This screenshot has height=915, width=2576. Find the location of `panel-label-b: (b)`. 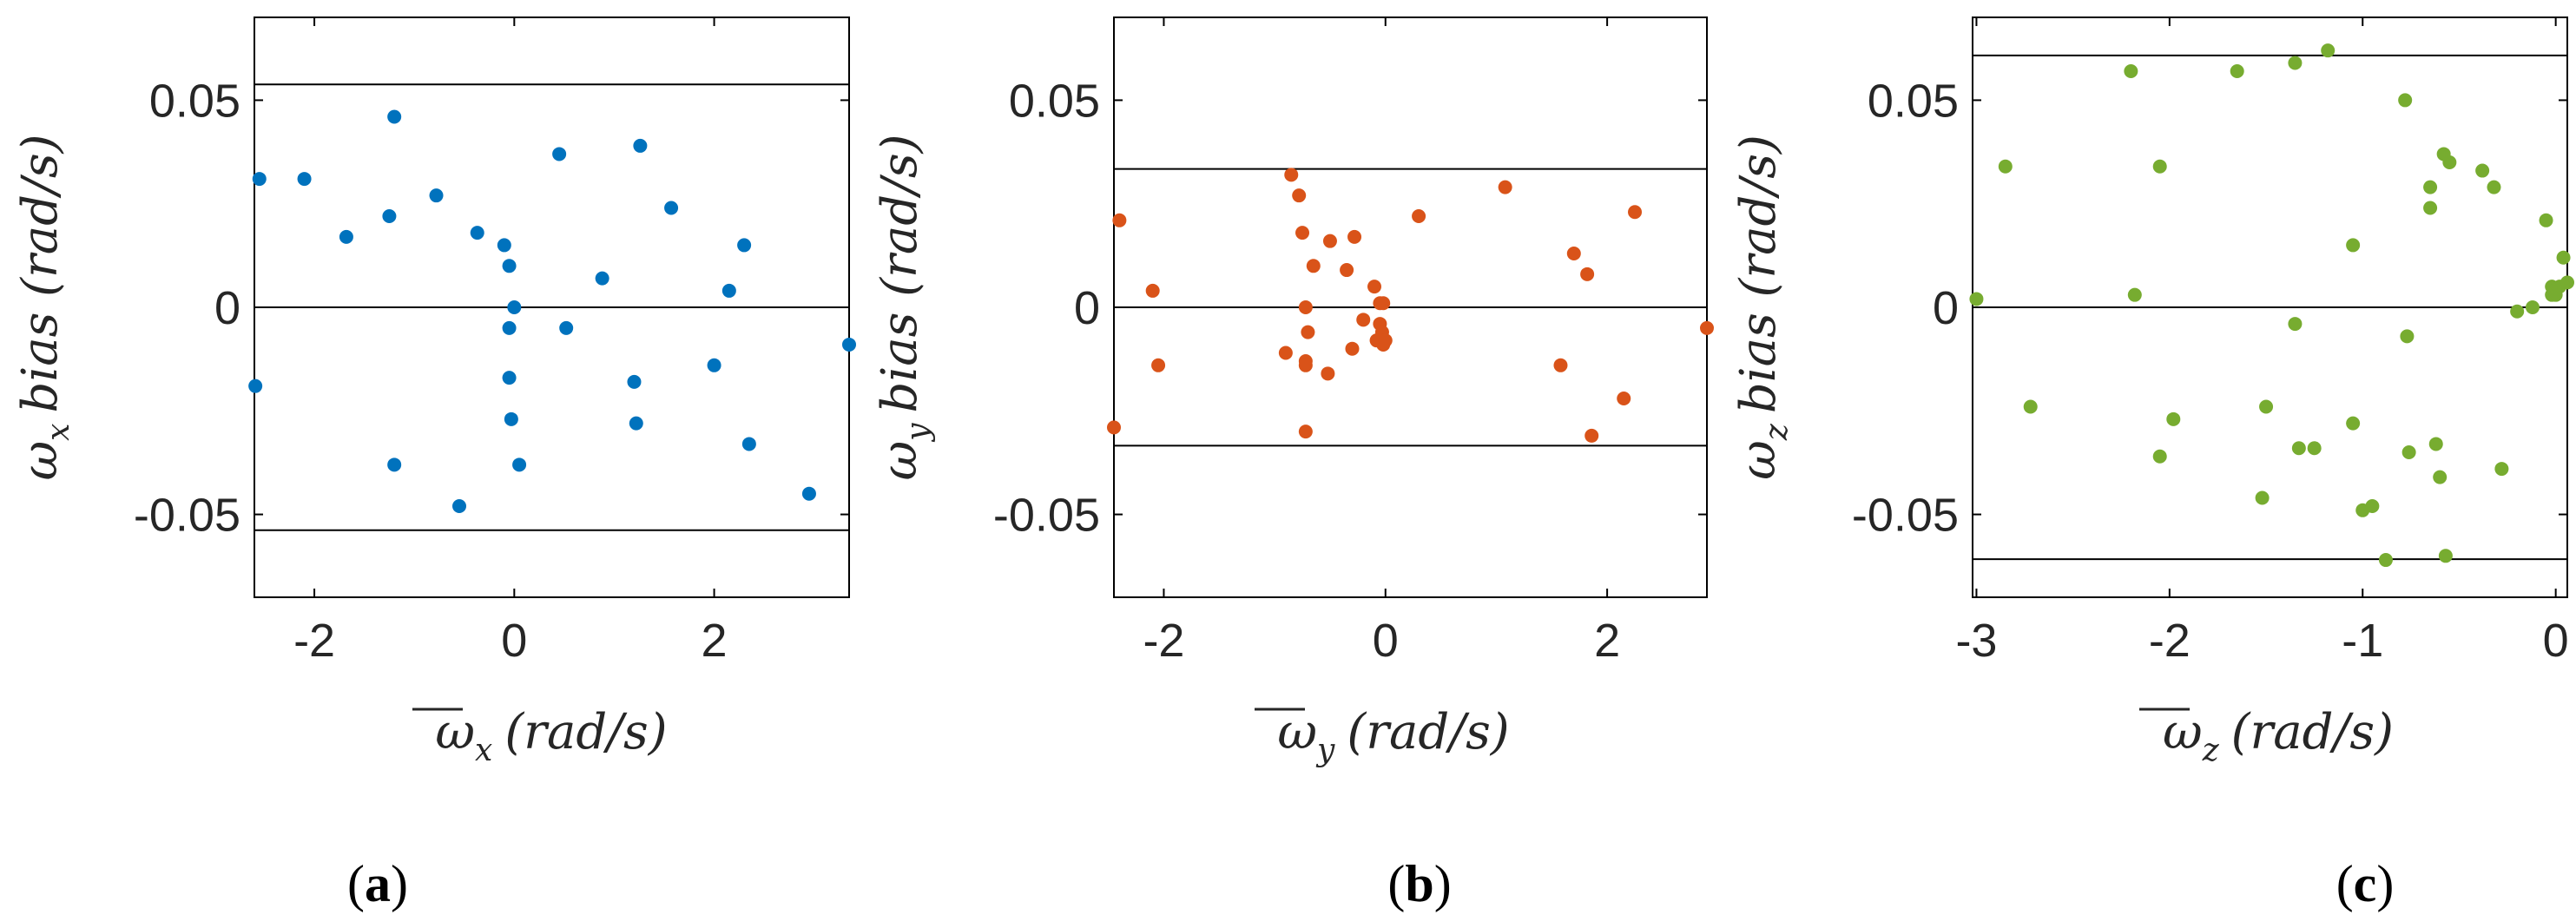

panel-label-b: (b) is located at coordinates (1419, 884).